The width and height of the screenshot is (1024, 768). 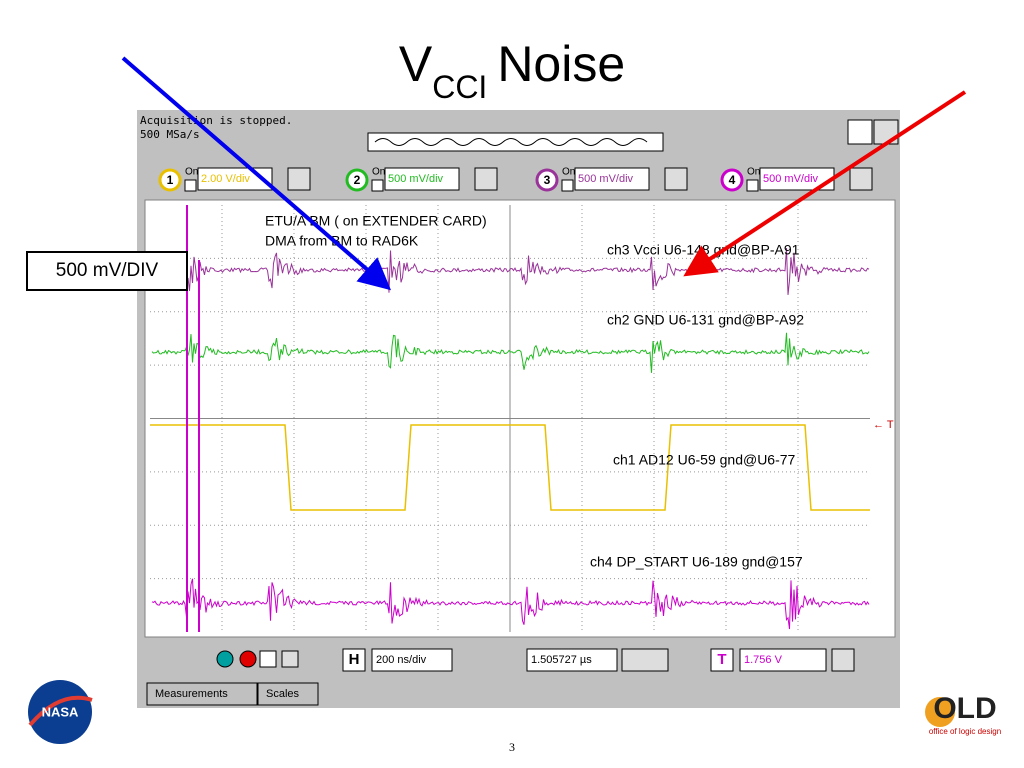 I want to click on sample-rate: 500 MSa/s, so click(x=170, y=134).